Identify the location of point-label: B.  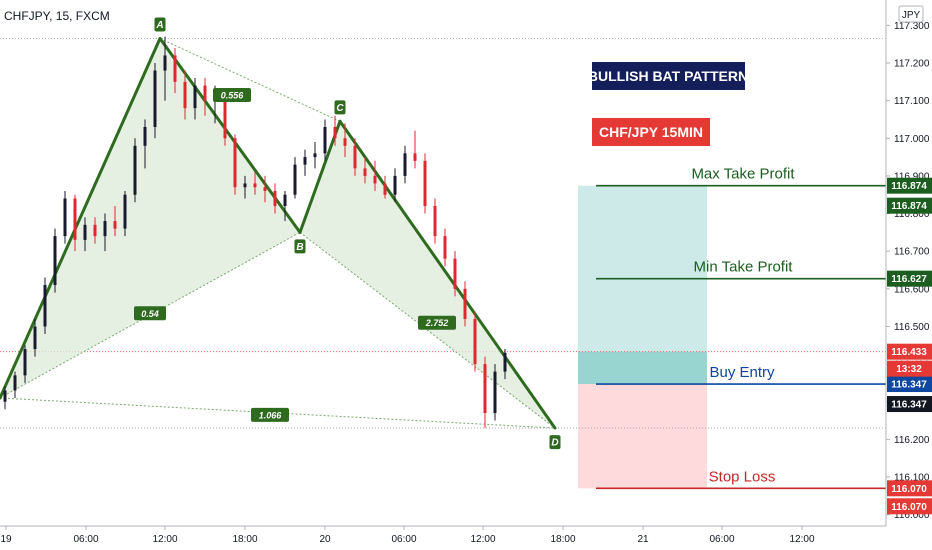
(299, 247).